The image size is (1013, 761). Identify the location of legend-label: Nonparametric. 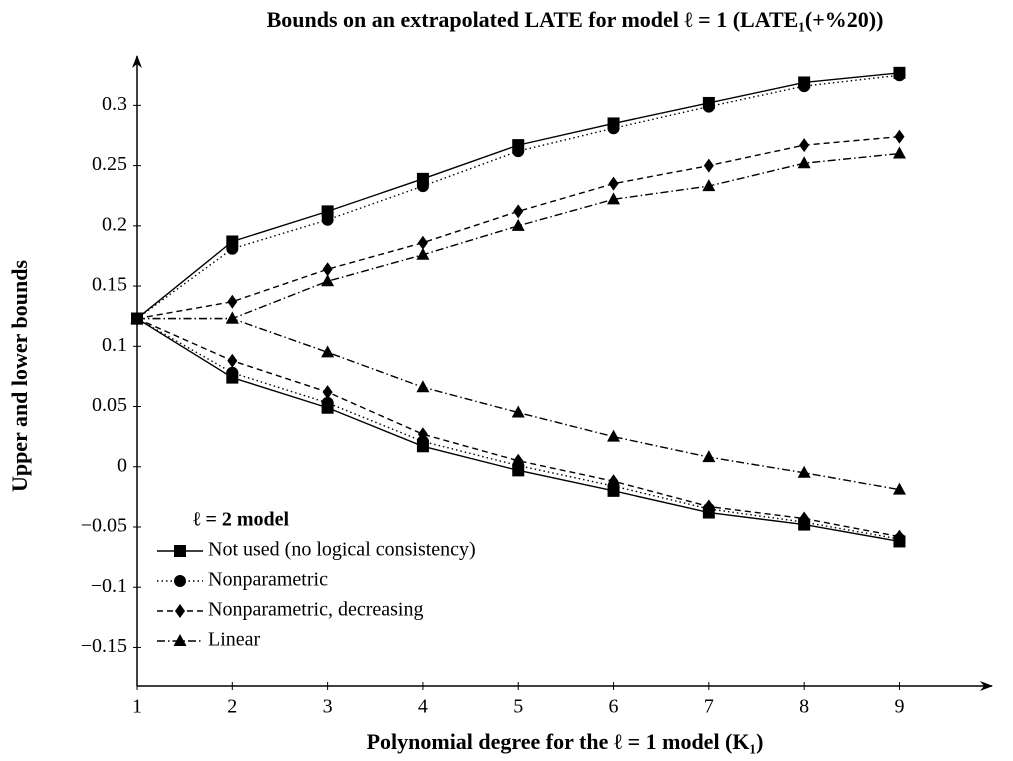
(268, 580).